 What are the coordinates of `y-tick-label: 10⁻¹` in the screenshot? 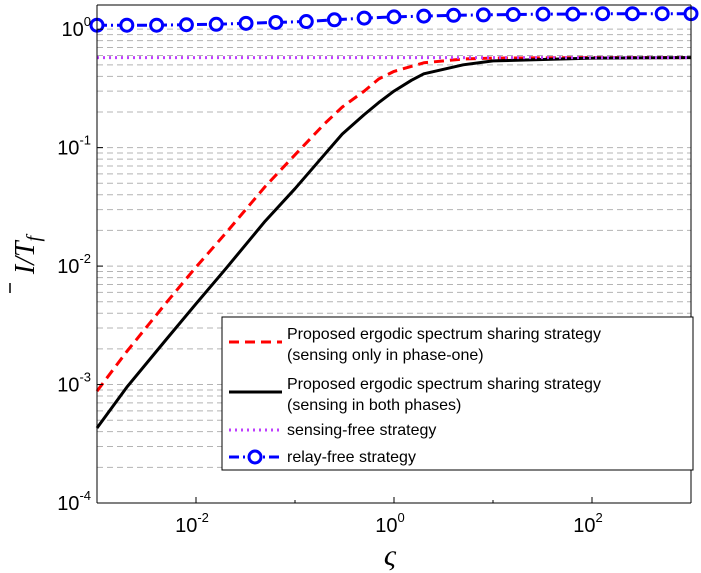 It's located at (74, 146).